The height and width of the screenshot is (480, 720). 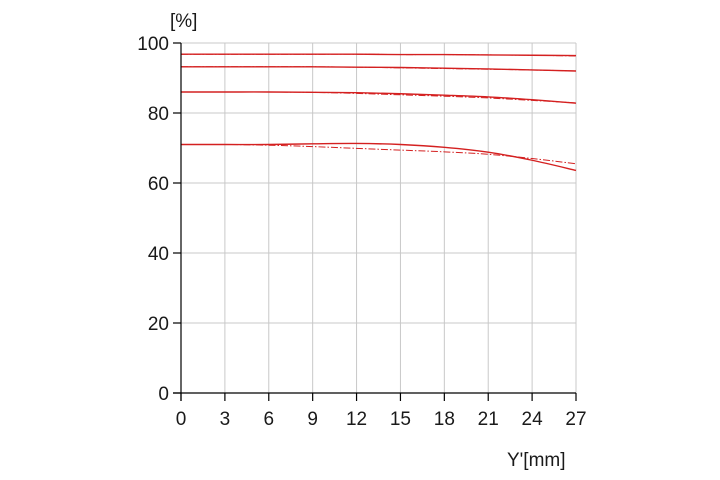 I want to click on x-tick-label: 12, so click(x=356, y=419).